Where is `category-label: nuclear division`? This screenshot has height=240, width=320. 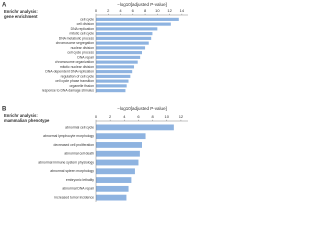
category-label: nuclear division is located at coordinates (82, 48).